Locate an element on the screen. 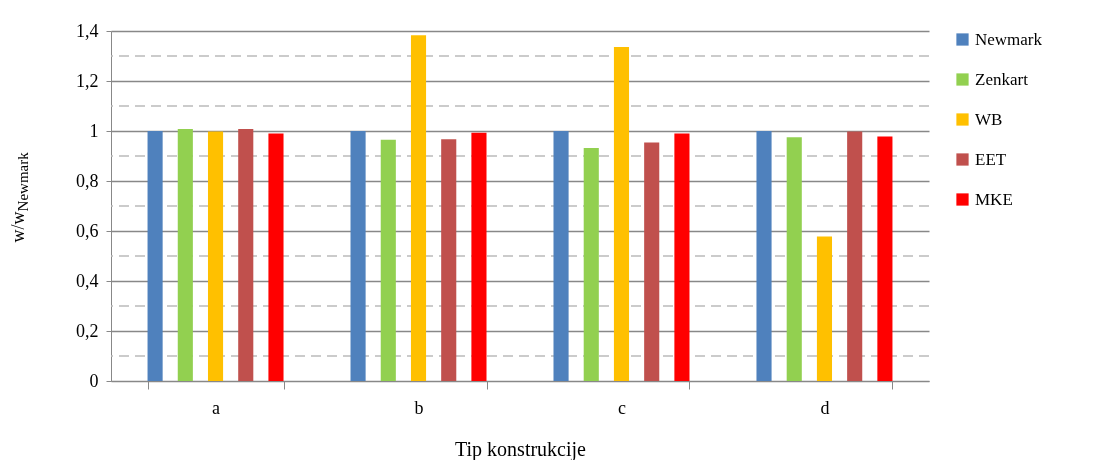 Image resolution: width=1093 pixels, height=460 pixels. legend-label: Newmark is located at coordinates (1009, 39).